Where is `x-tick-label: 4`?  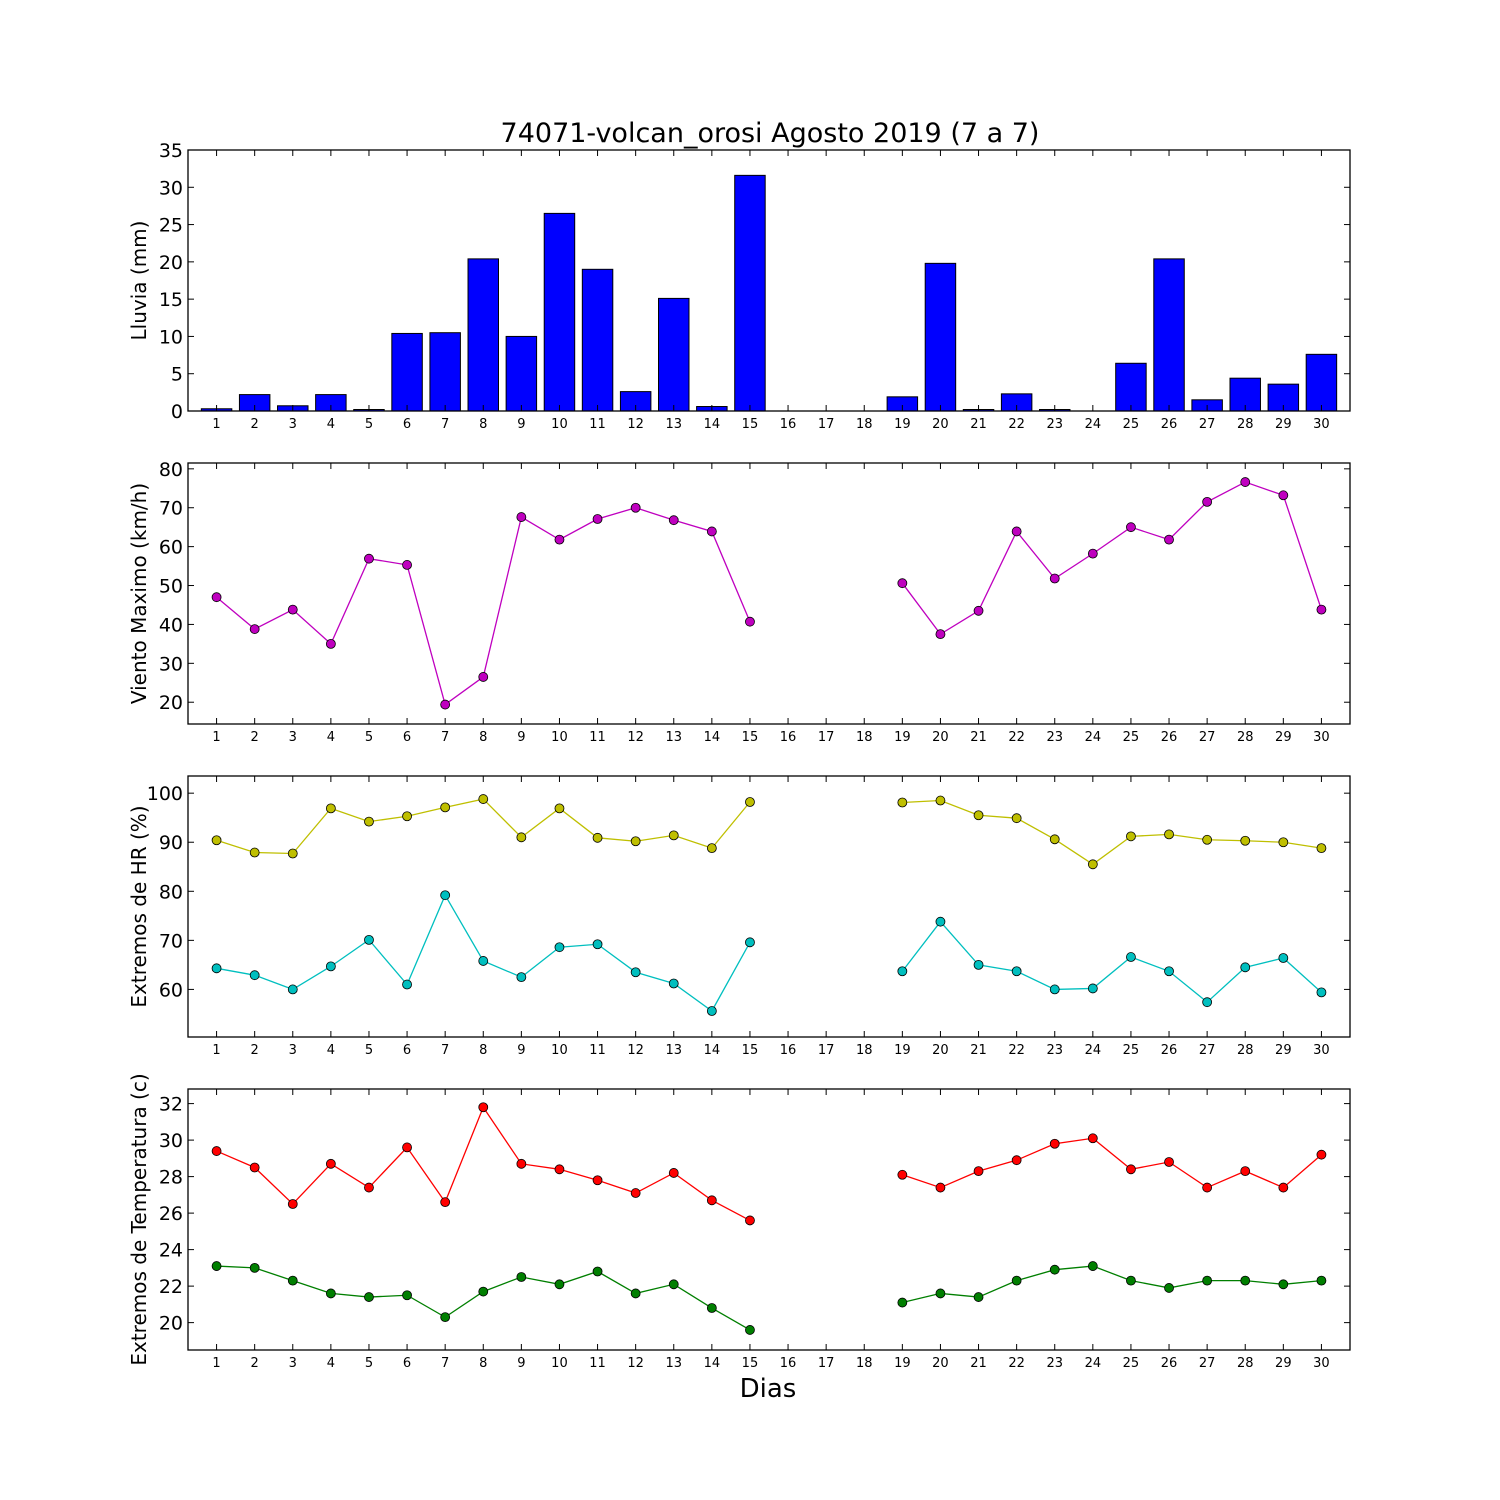
x-tick-label: 4 is located at coordinates (331, 1050).